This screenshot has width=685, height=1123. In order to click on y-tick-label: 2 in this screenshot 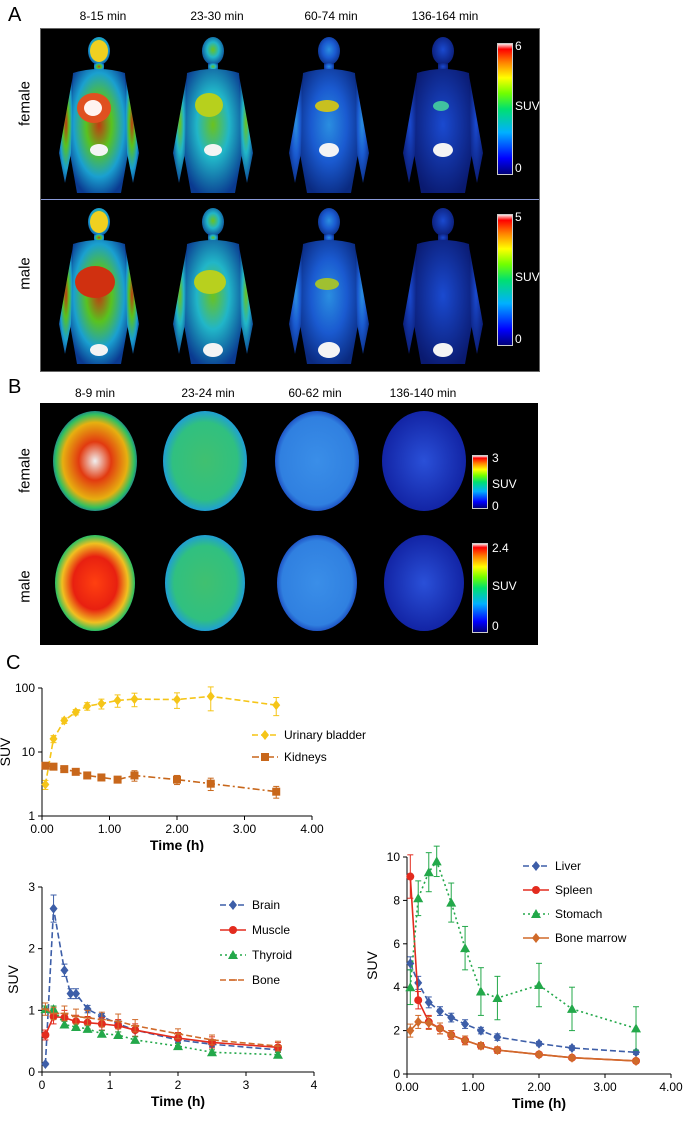, I will do `click(396, 1031)`.